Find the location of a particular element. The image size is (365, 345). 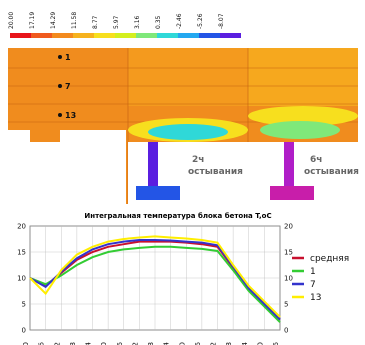

panel-1-line1: 66ч is located at coordinates (29, 164).